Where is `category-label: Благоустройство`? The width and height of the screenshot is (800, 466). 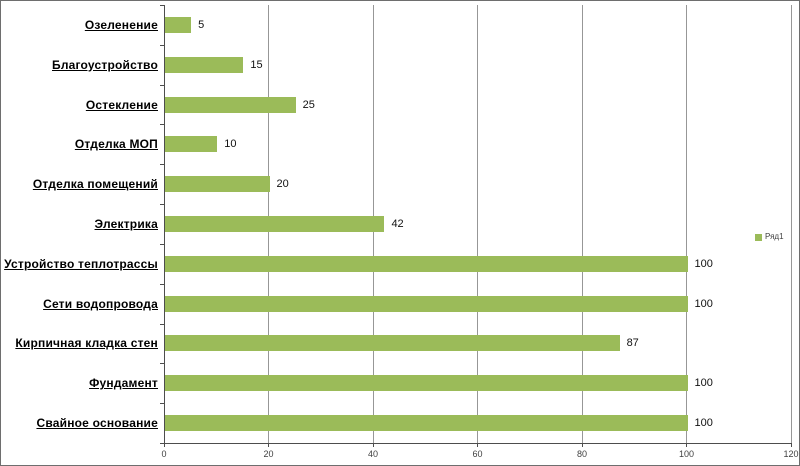
category-label: Благоустройство is located at coordinates (105, 64).